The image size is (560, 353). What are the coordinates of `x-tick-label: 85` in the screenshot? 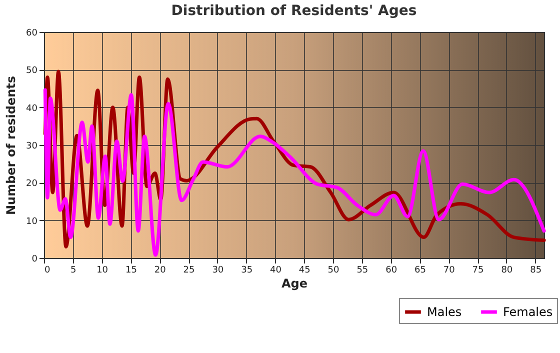 It's located at (536, 271).